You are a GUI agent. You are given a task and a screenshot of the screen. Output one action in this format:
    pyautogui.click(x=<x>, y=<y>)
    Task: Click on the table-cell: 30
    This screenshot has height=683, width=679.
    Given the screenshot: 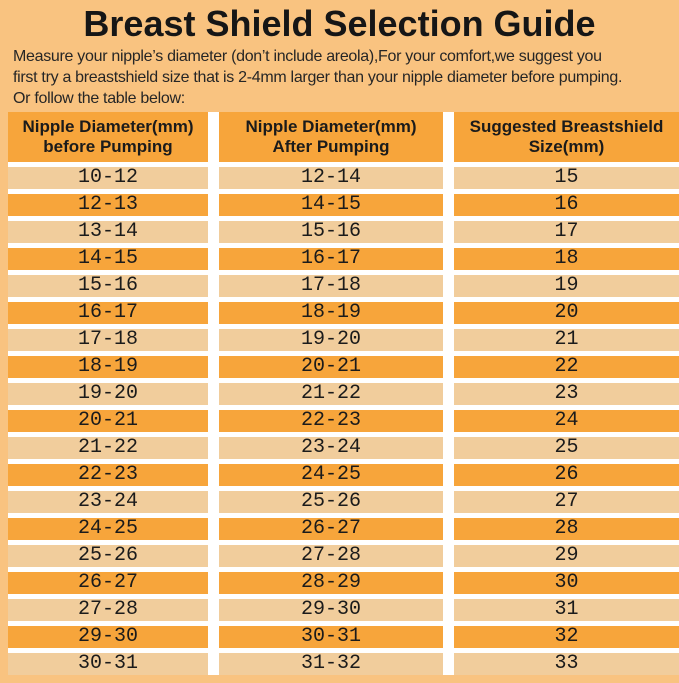 What is the action you would take?
    pyautogui.click(x=566, y=582)
    